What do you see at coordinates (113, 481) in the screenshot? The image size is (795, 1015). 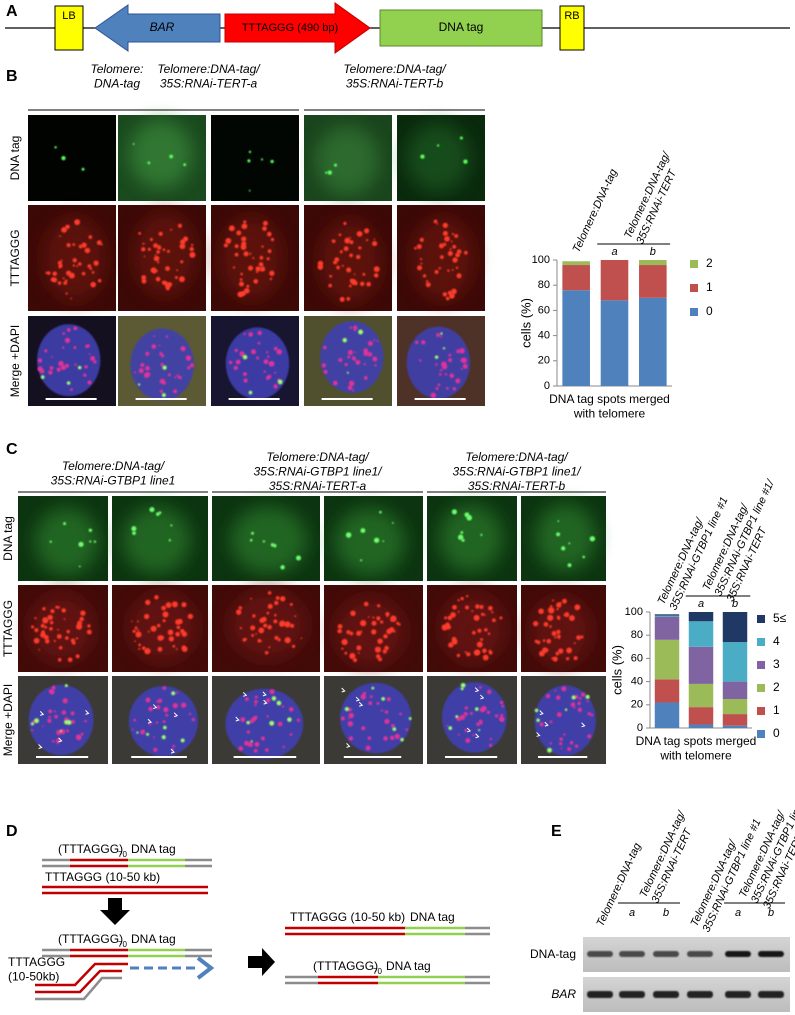 I see `text-line: 35S:RNAi-GTBP1 line1` at bounding box center [113, 481].